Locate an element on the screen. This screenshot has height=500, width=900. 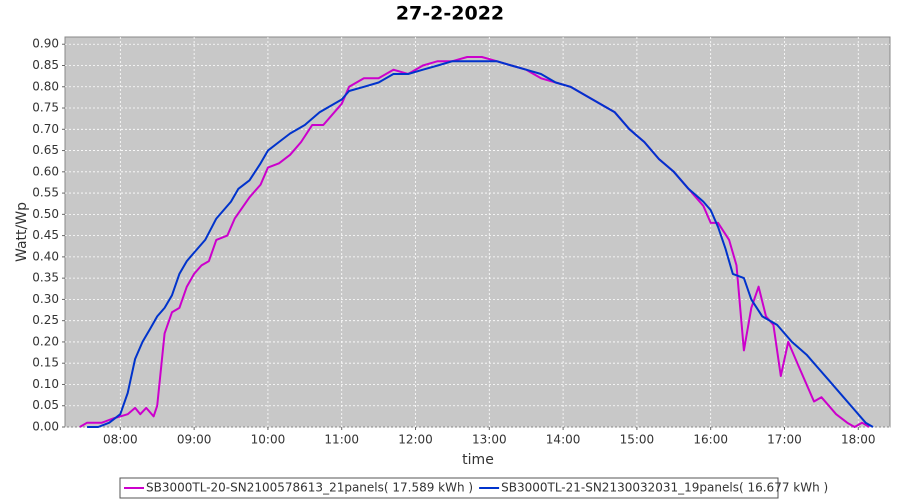
legend is located at coordinates (449, 488).